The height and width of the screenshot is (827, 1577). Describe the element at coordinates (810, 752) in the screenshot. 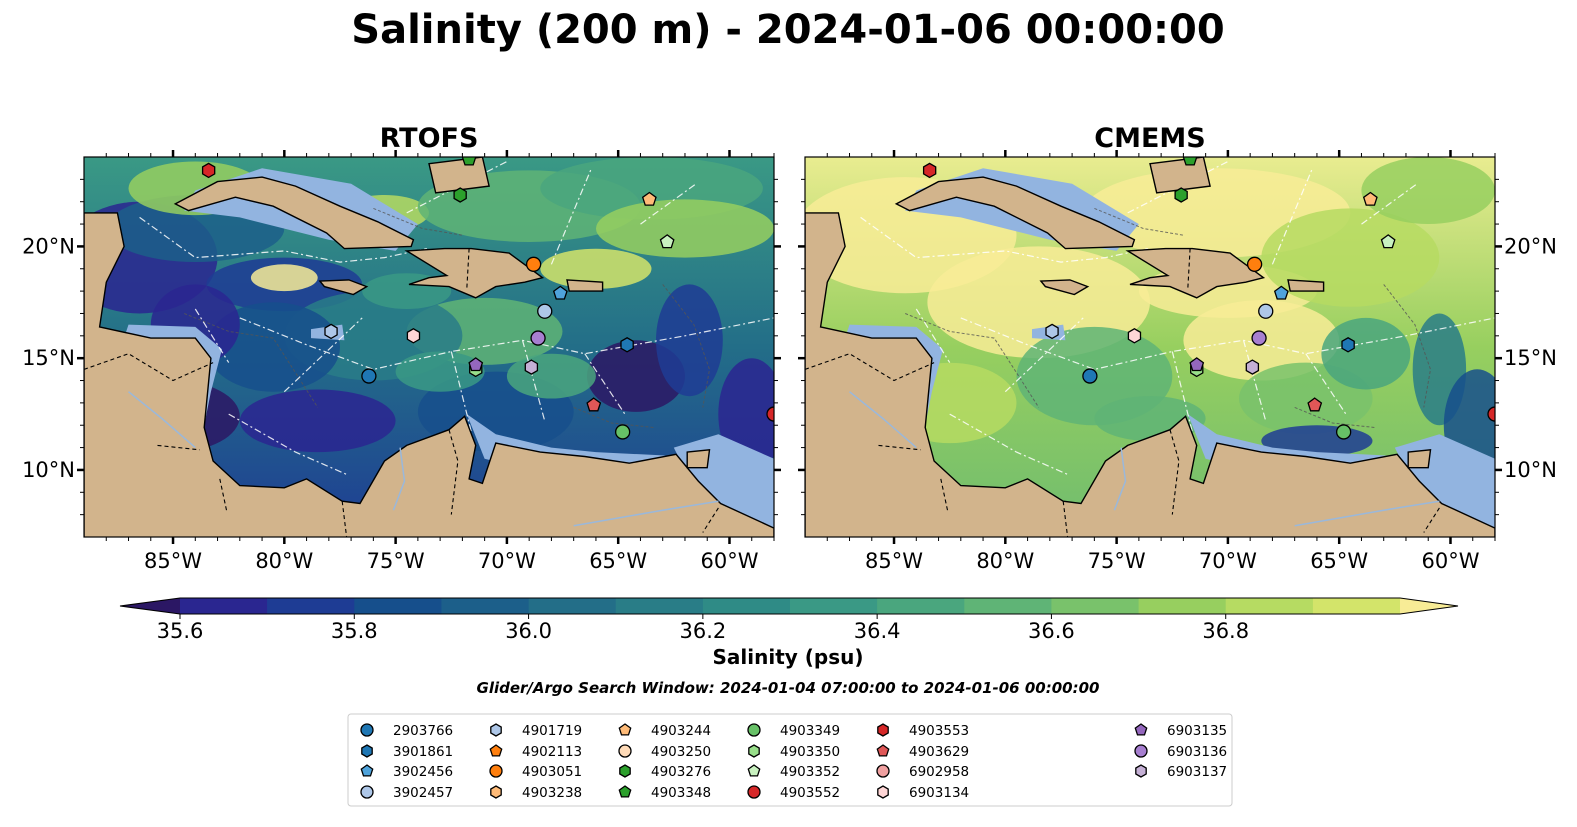

I see `legend-label-4903350: 4903350` at that location.